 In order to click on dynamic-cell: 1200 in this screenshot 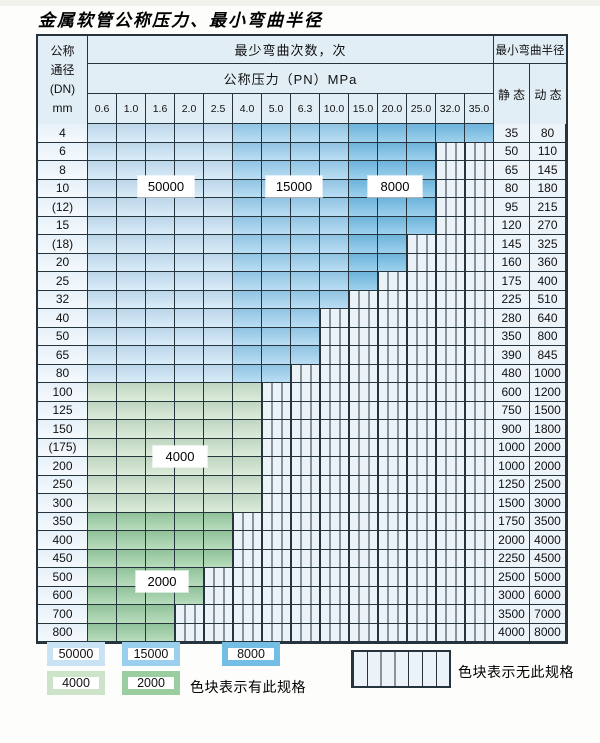, I will do `click(548, 392)`.